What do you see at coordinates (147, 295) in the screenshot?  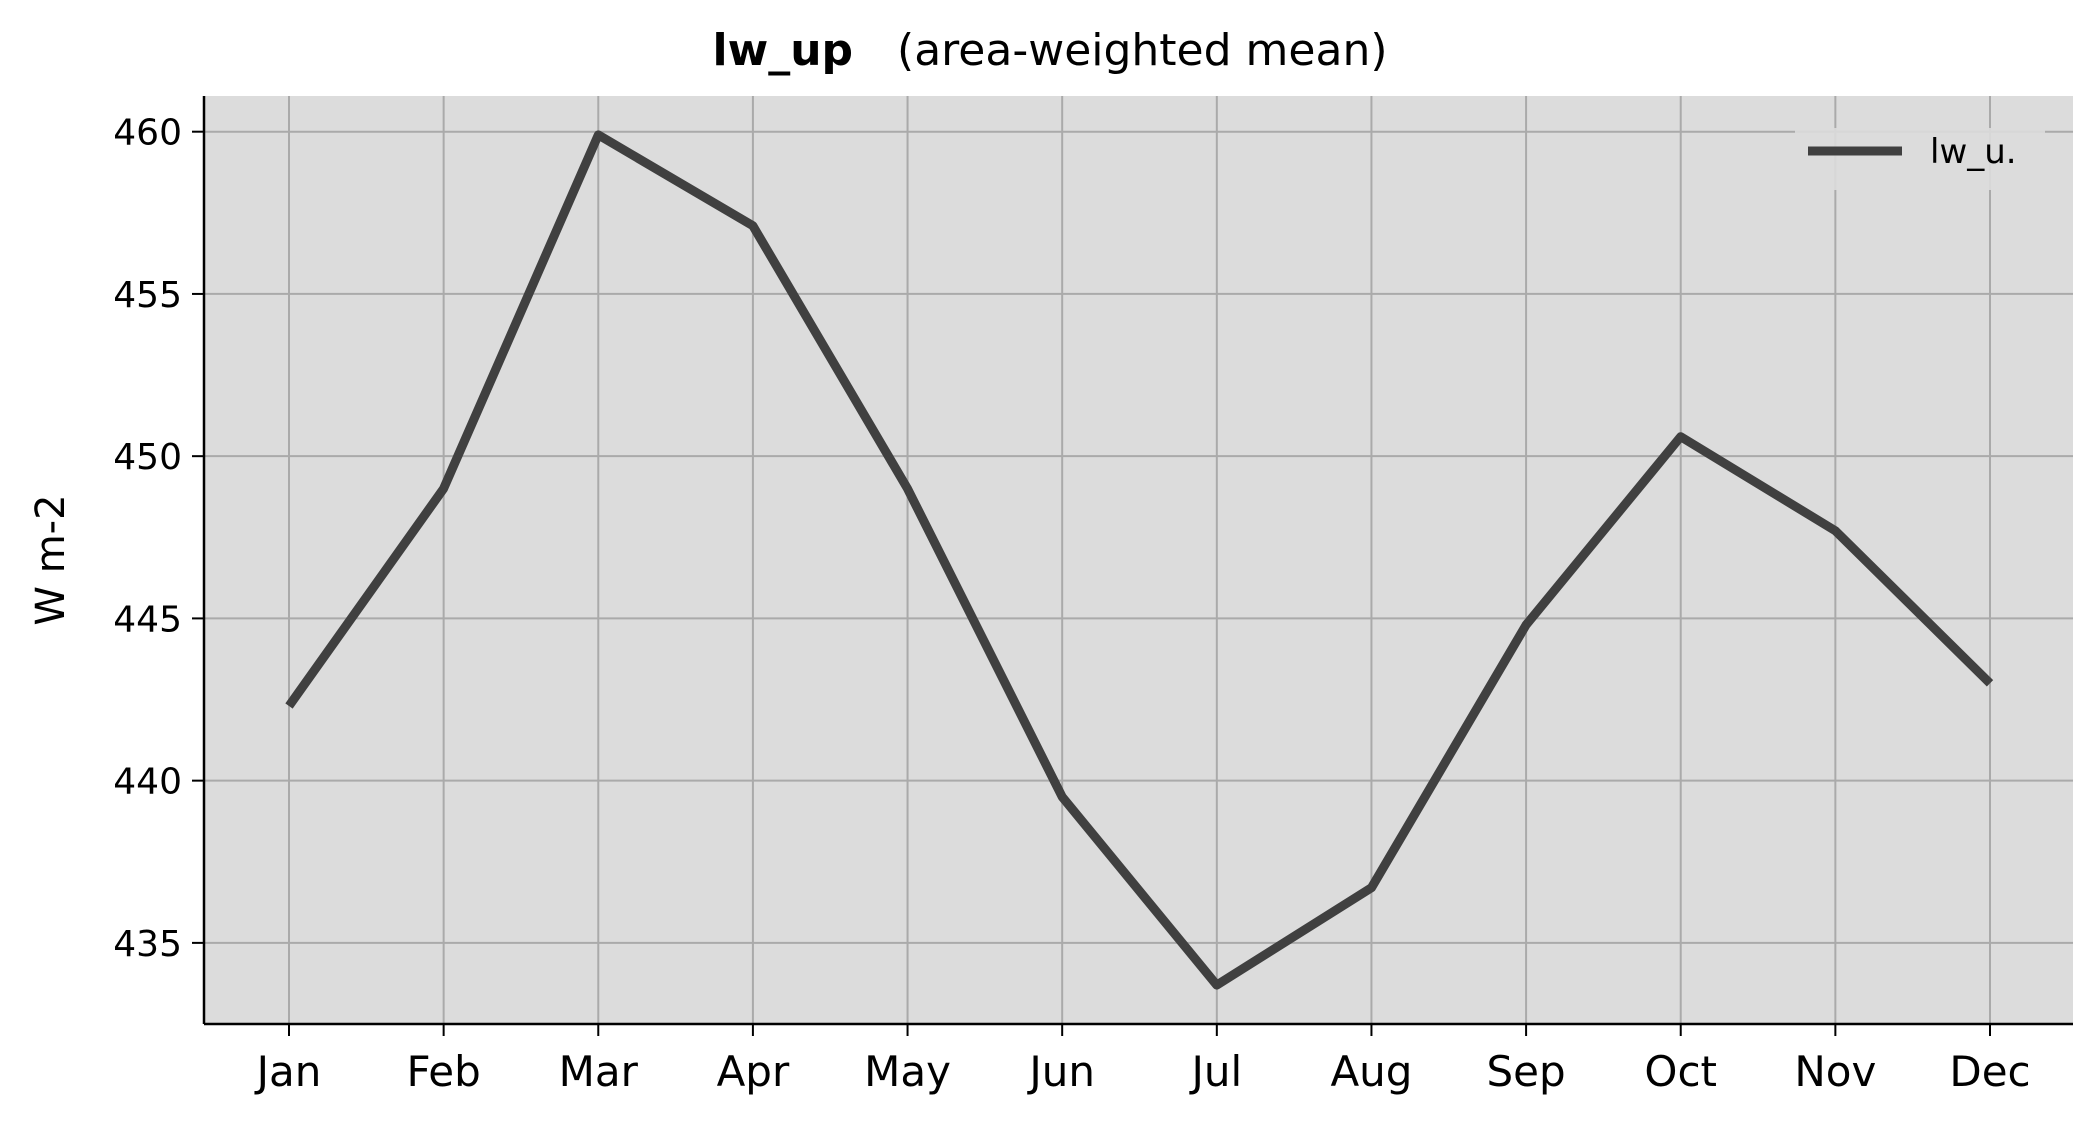 I see `y-tick-label: 455` at bounding box center [147, 295].